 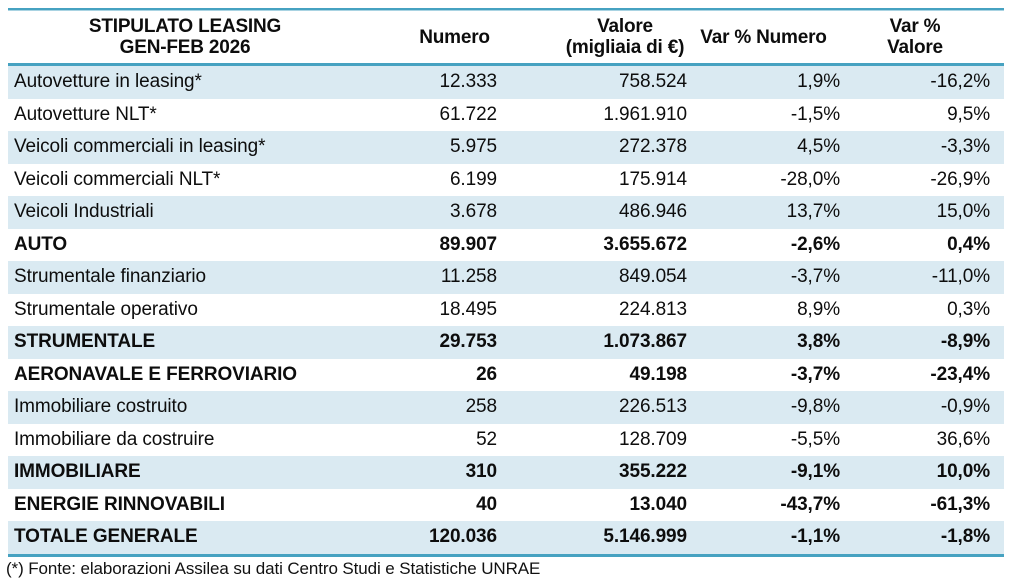 I want to click on column-header-var-valore-line2: Valore, so click(x=915, y=47).